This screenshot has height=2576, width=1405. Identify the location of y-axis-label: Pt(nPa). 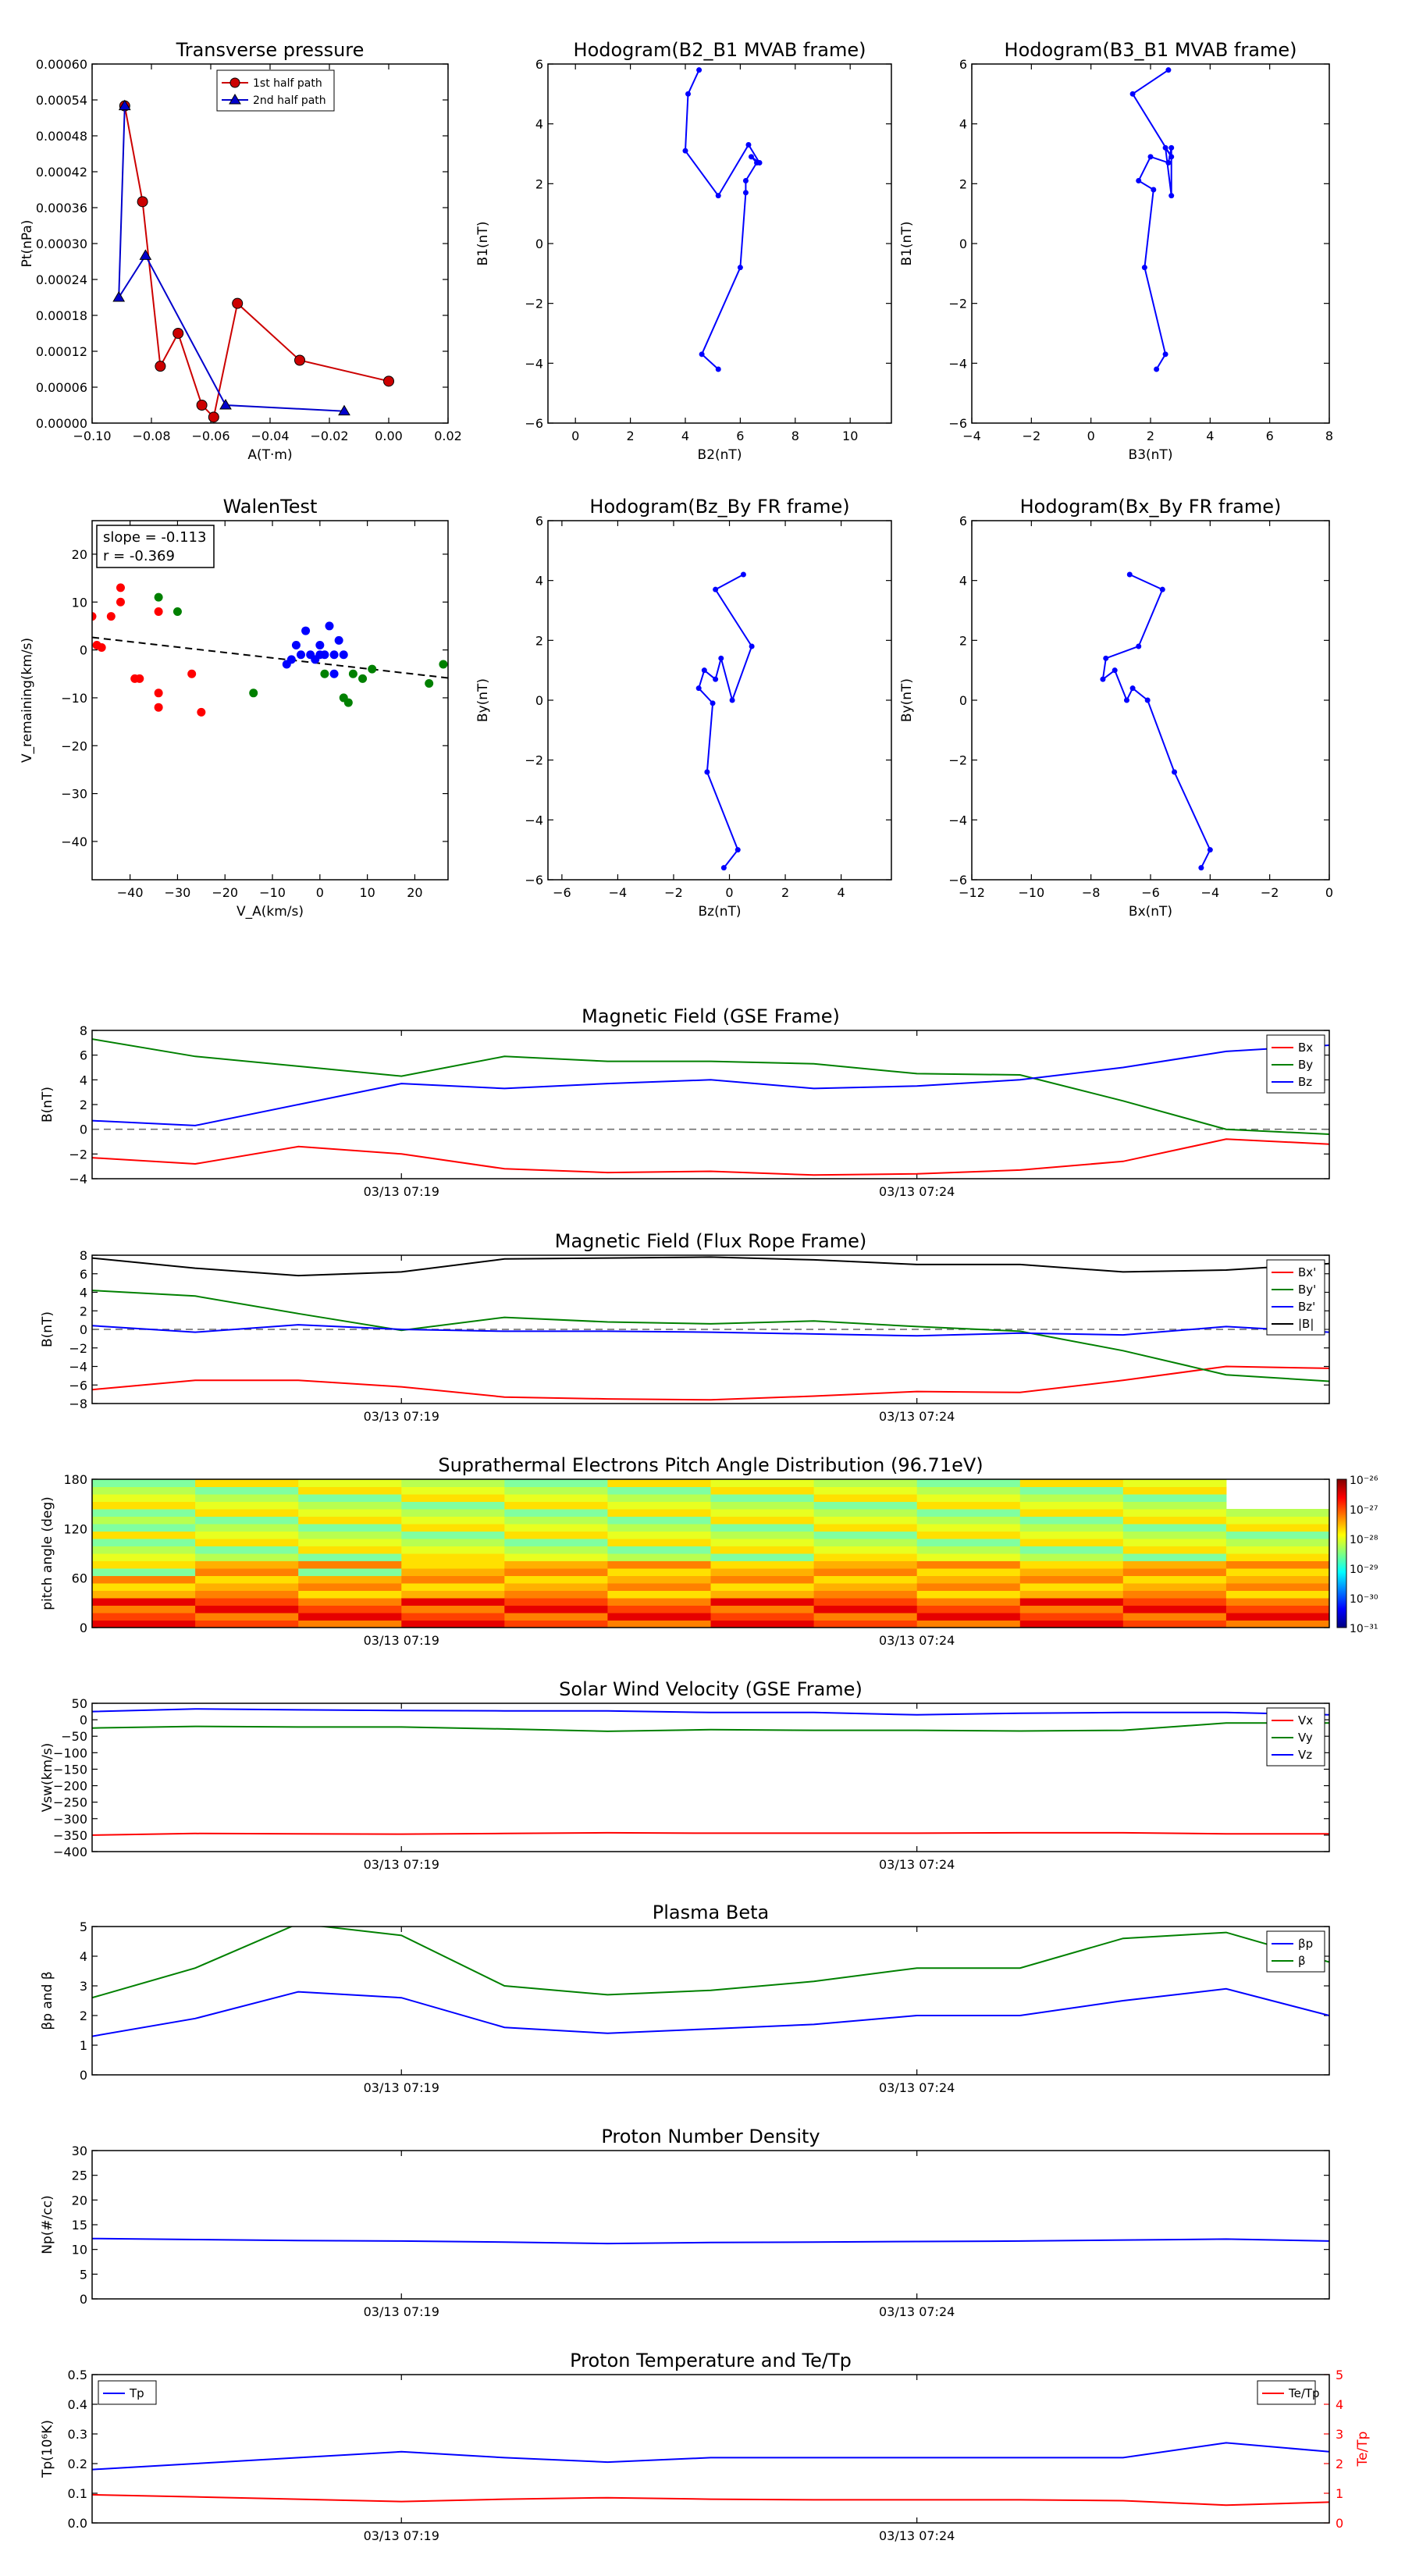
(28, 244).